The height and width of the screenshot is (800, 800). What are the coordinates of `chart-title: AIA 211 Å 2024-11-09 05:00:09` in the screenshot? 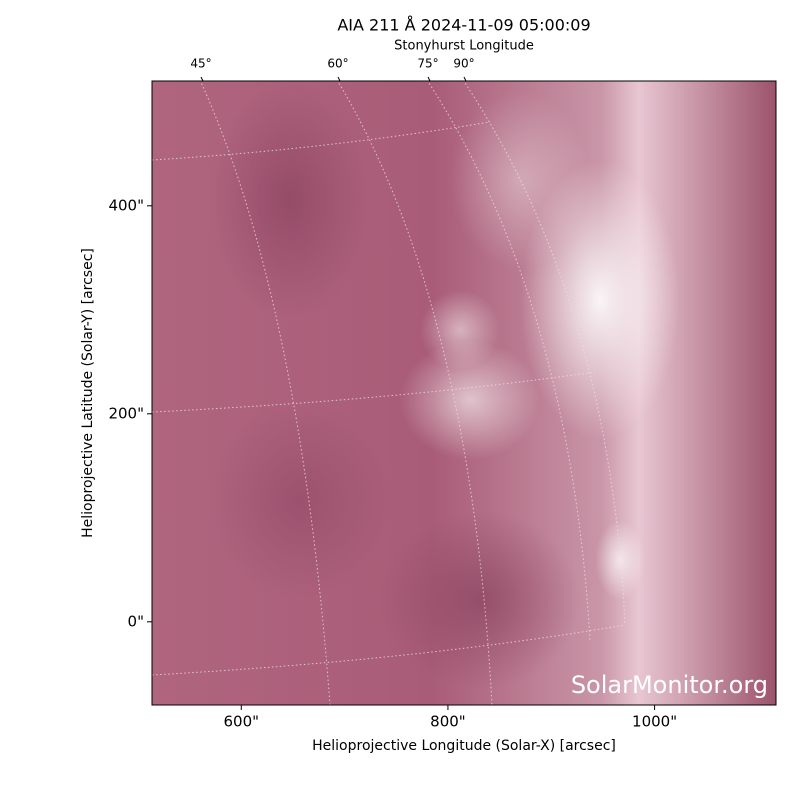 It's located at (463, 25).